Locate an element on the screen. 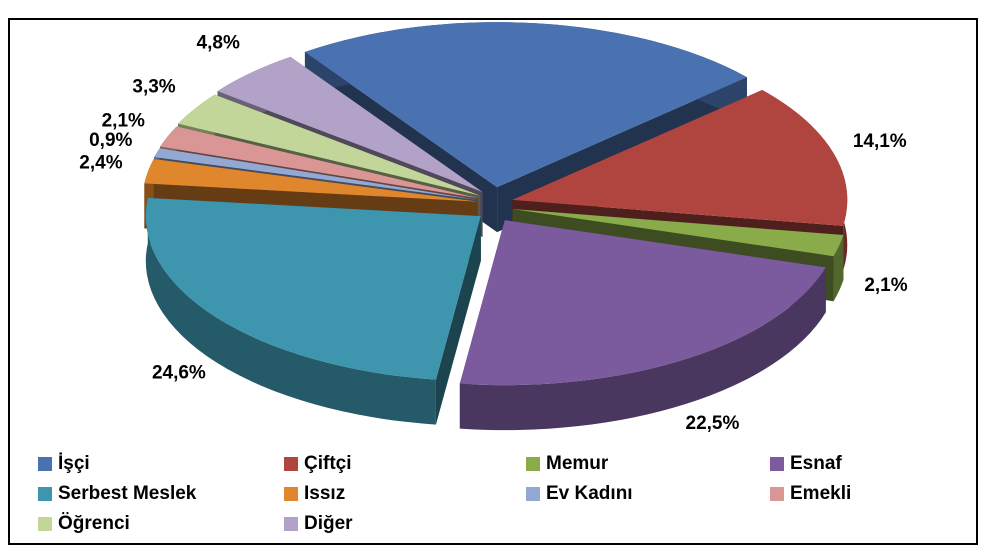 This screenshot has width=982, height=545. legend-label: Serbest Meslek is located at coordinates (127, 493).